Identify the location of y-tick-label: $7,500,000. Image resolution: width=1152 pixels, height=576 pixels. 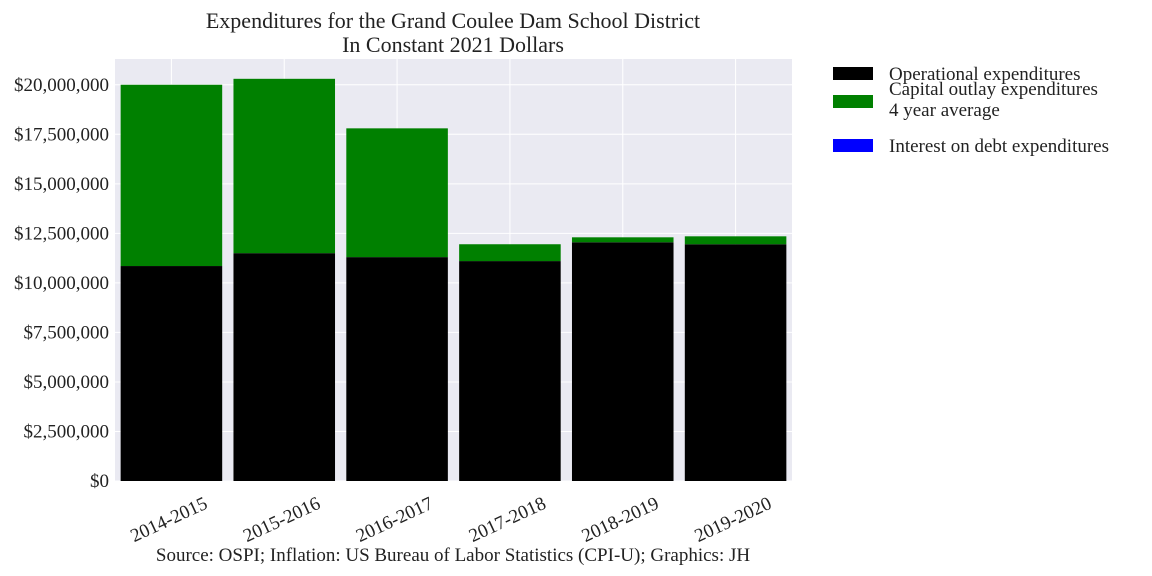
(67, 332).